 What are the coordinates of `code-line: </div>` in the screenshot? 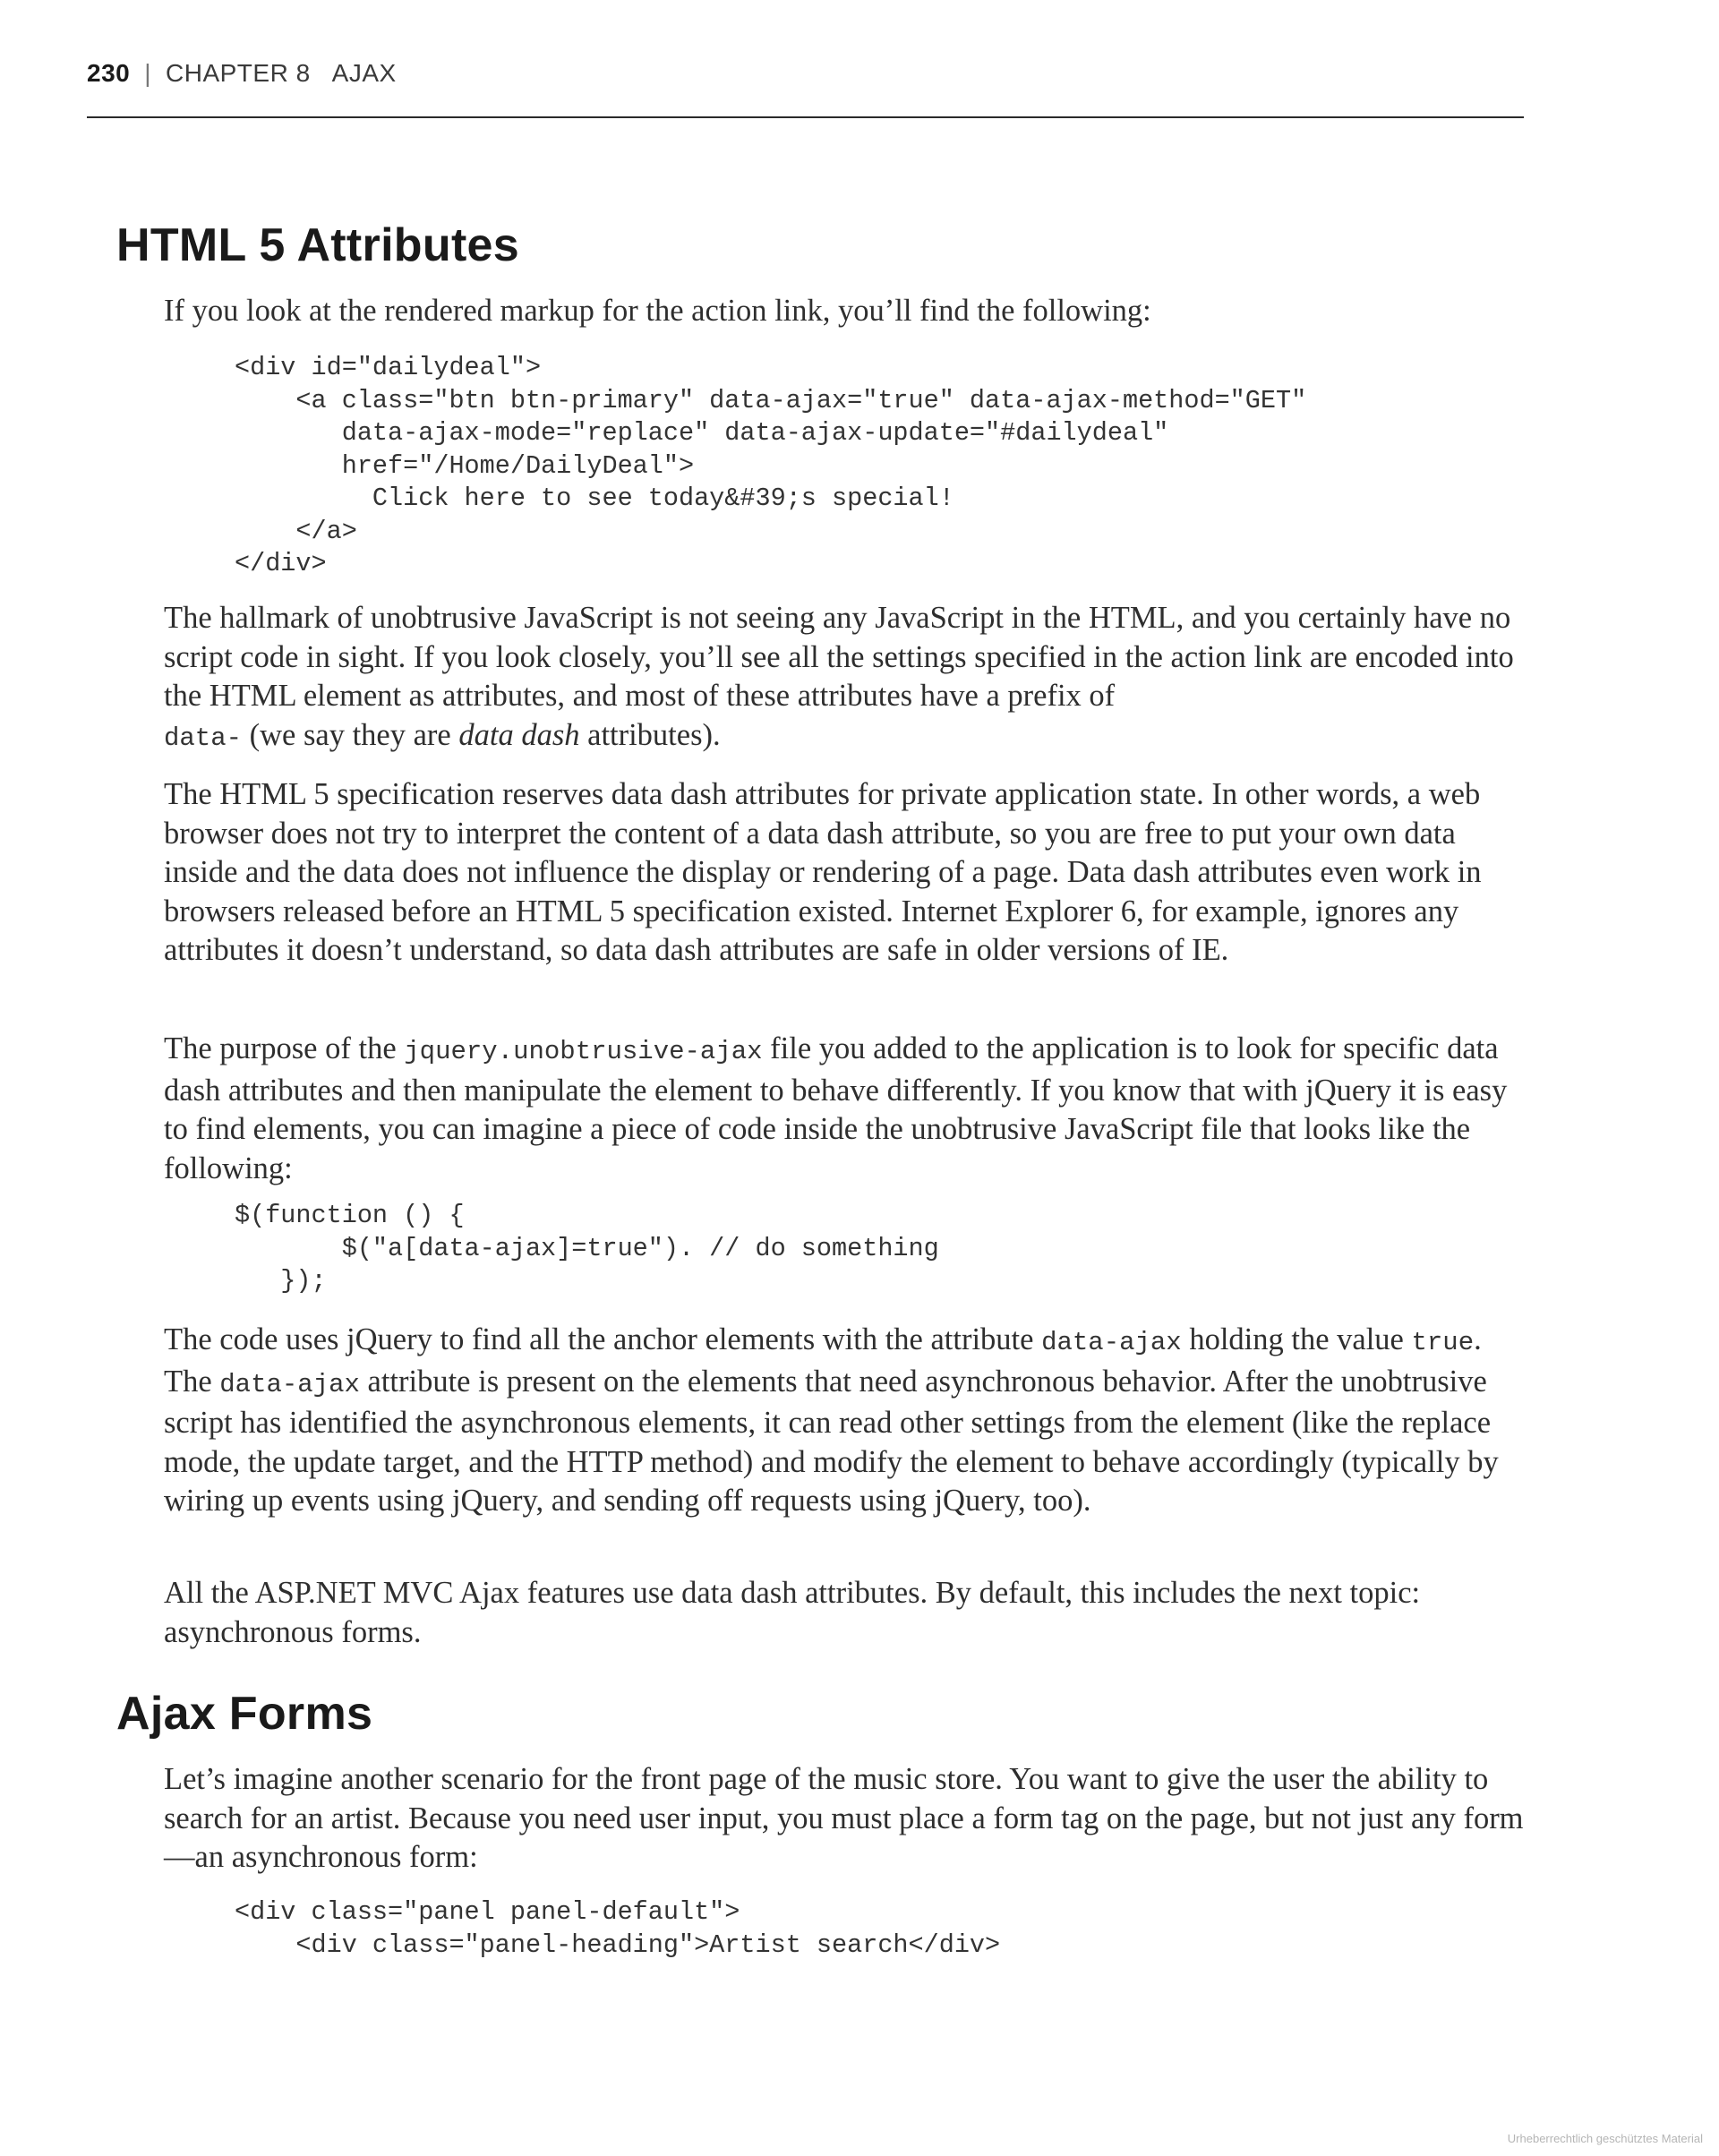 It's located at (281, 563).